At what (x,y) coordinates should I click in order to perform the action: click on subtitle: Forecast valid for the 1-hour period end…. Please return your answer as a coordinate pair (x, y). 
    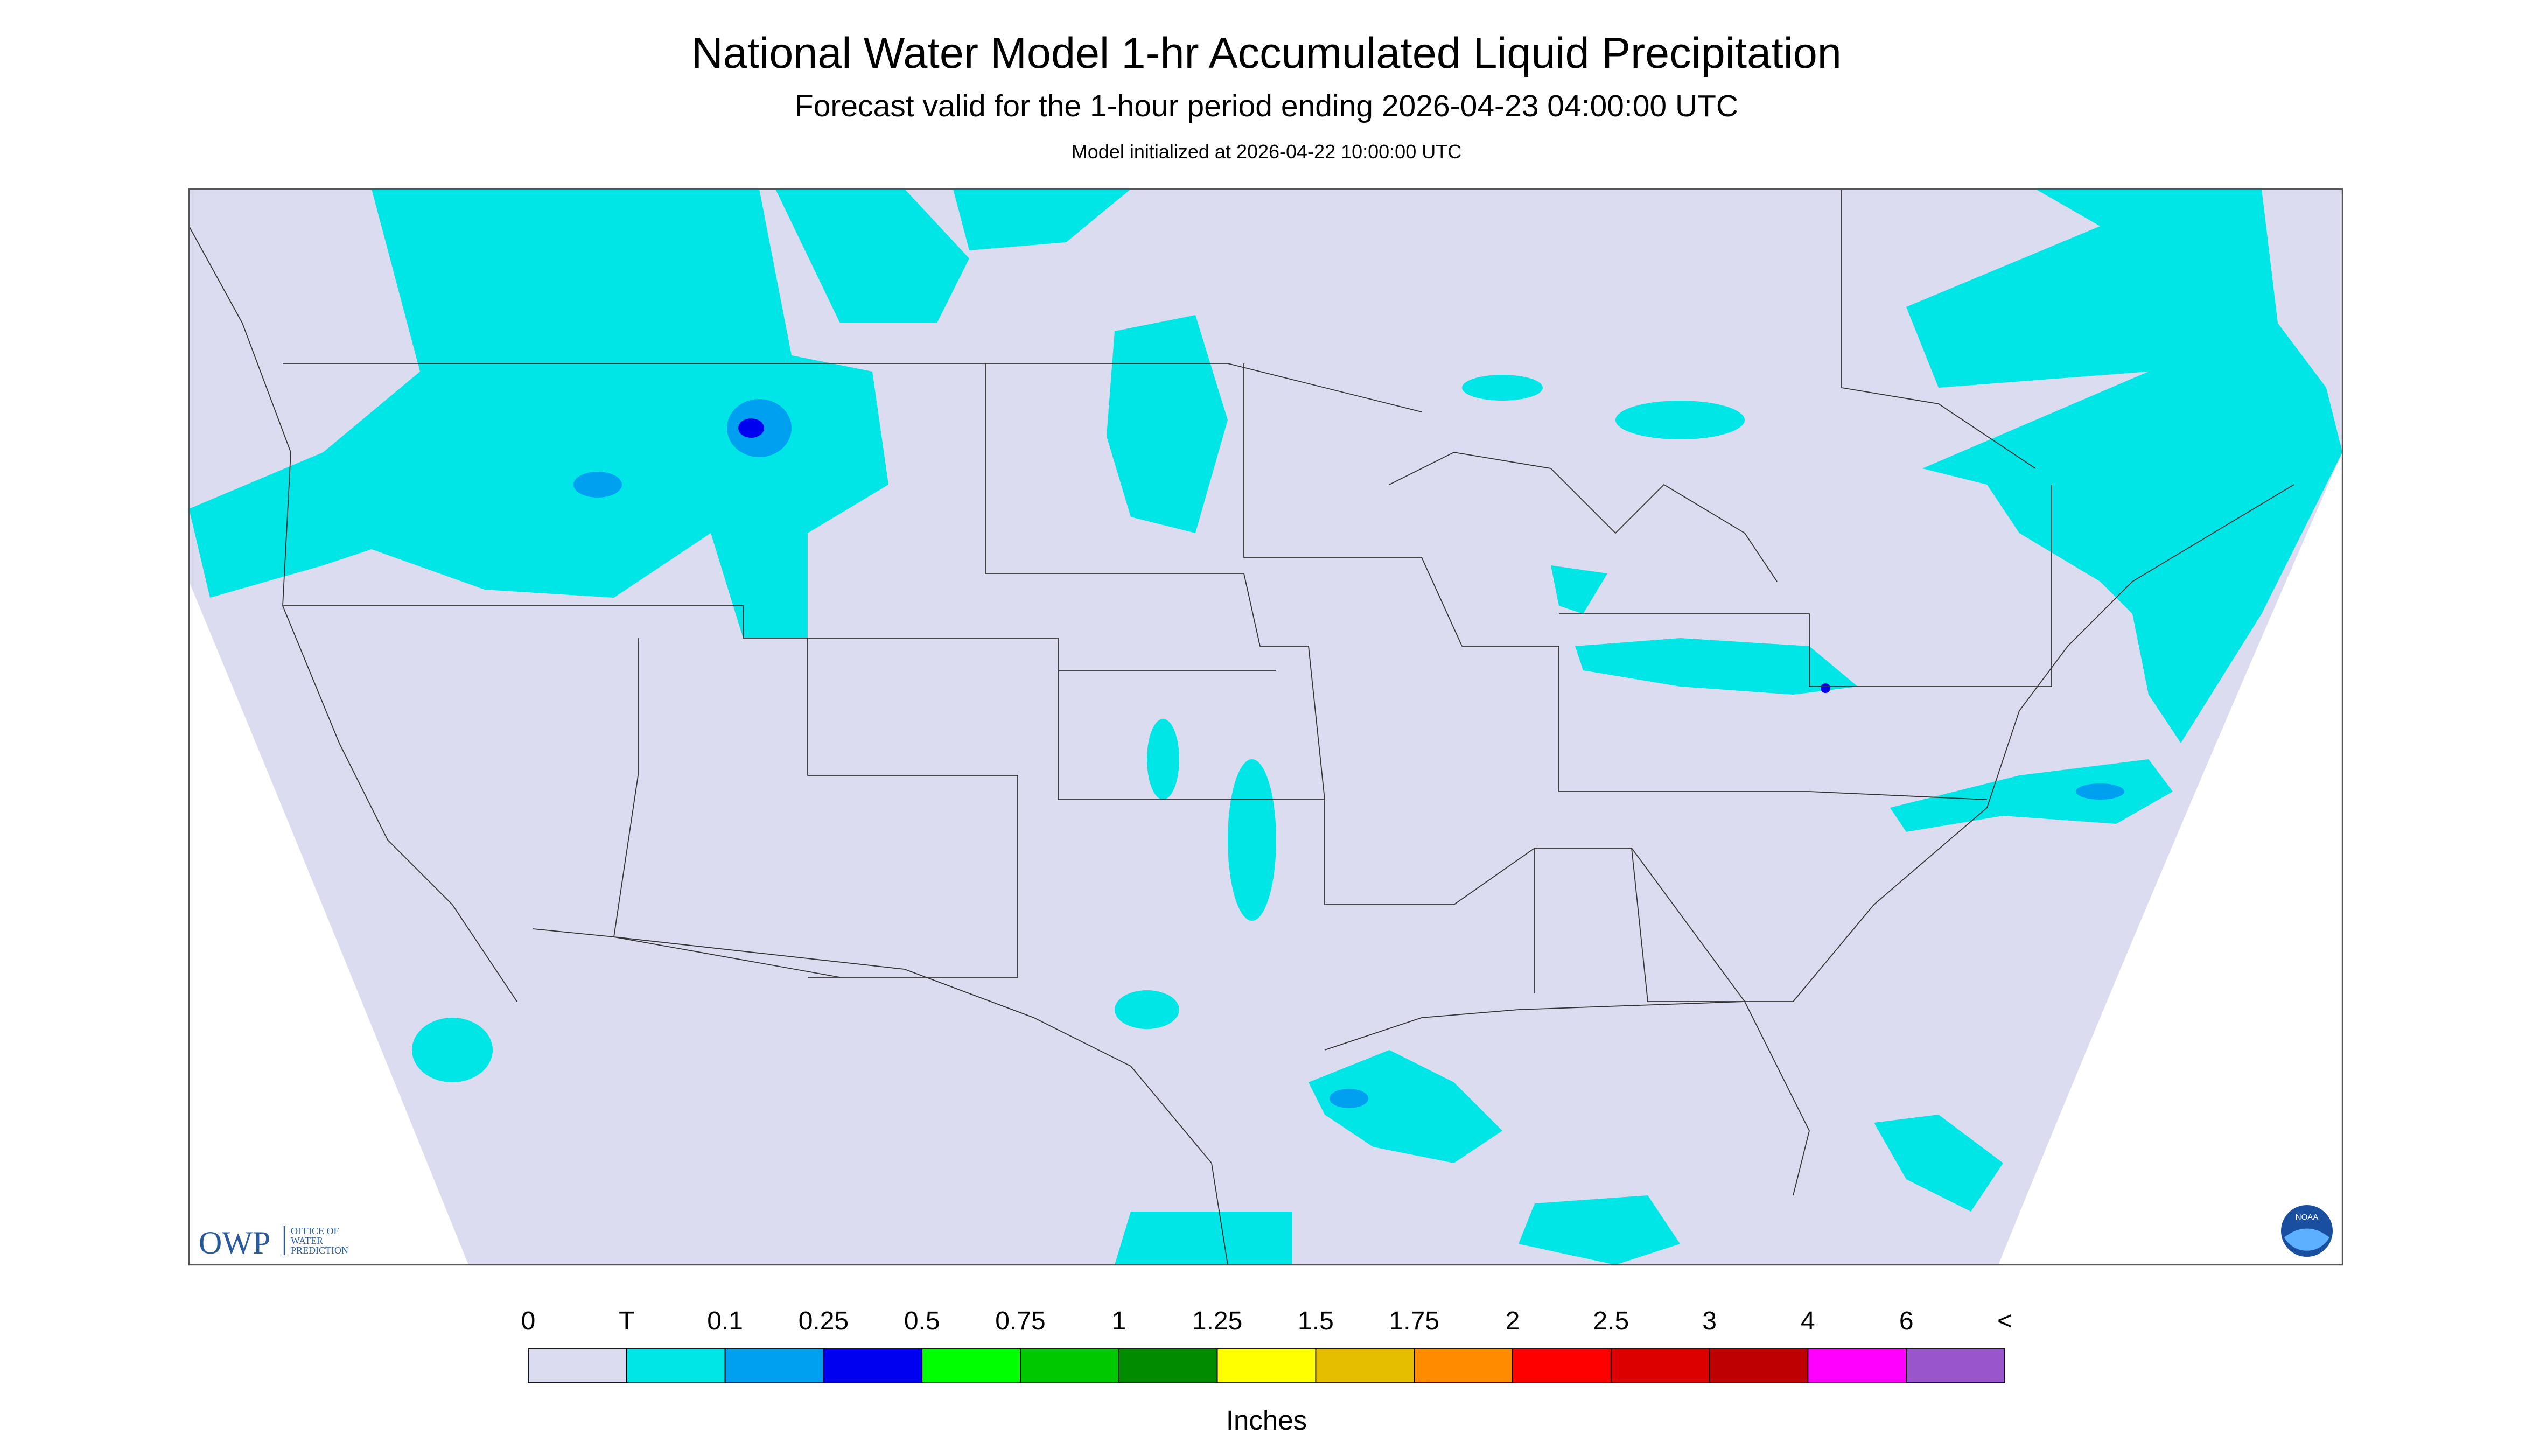
    Looking at the image, I should click on (1266, 106).